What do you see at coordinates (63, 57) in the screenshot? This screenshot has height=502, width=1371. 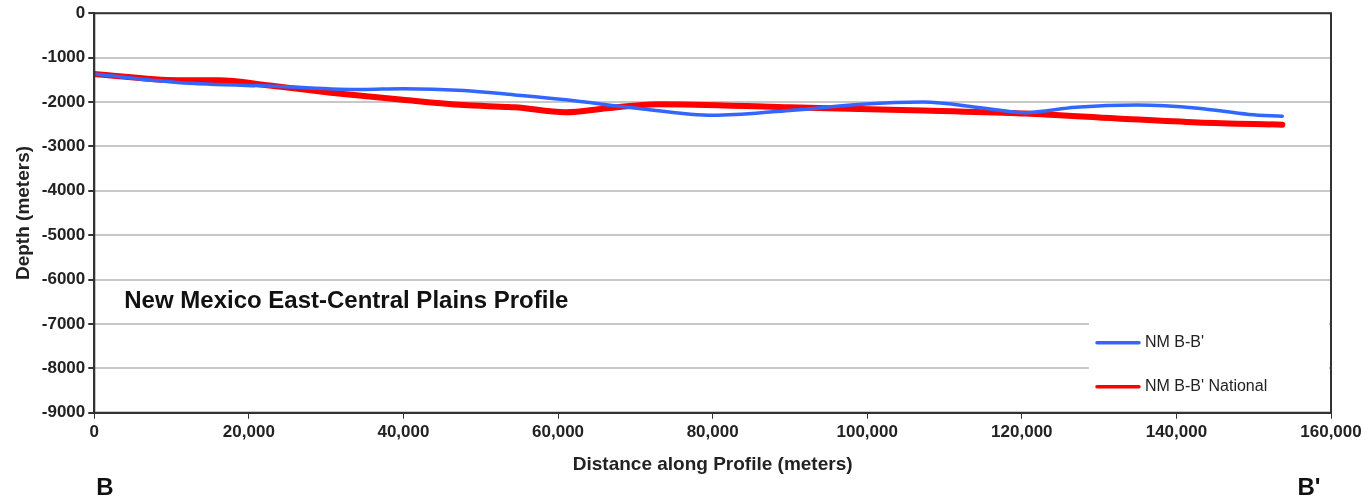 I see `y-tick-label: -1000` at bounding box center [63, 57].